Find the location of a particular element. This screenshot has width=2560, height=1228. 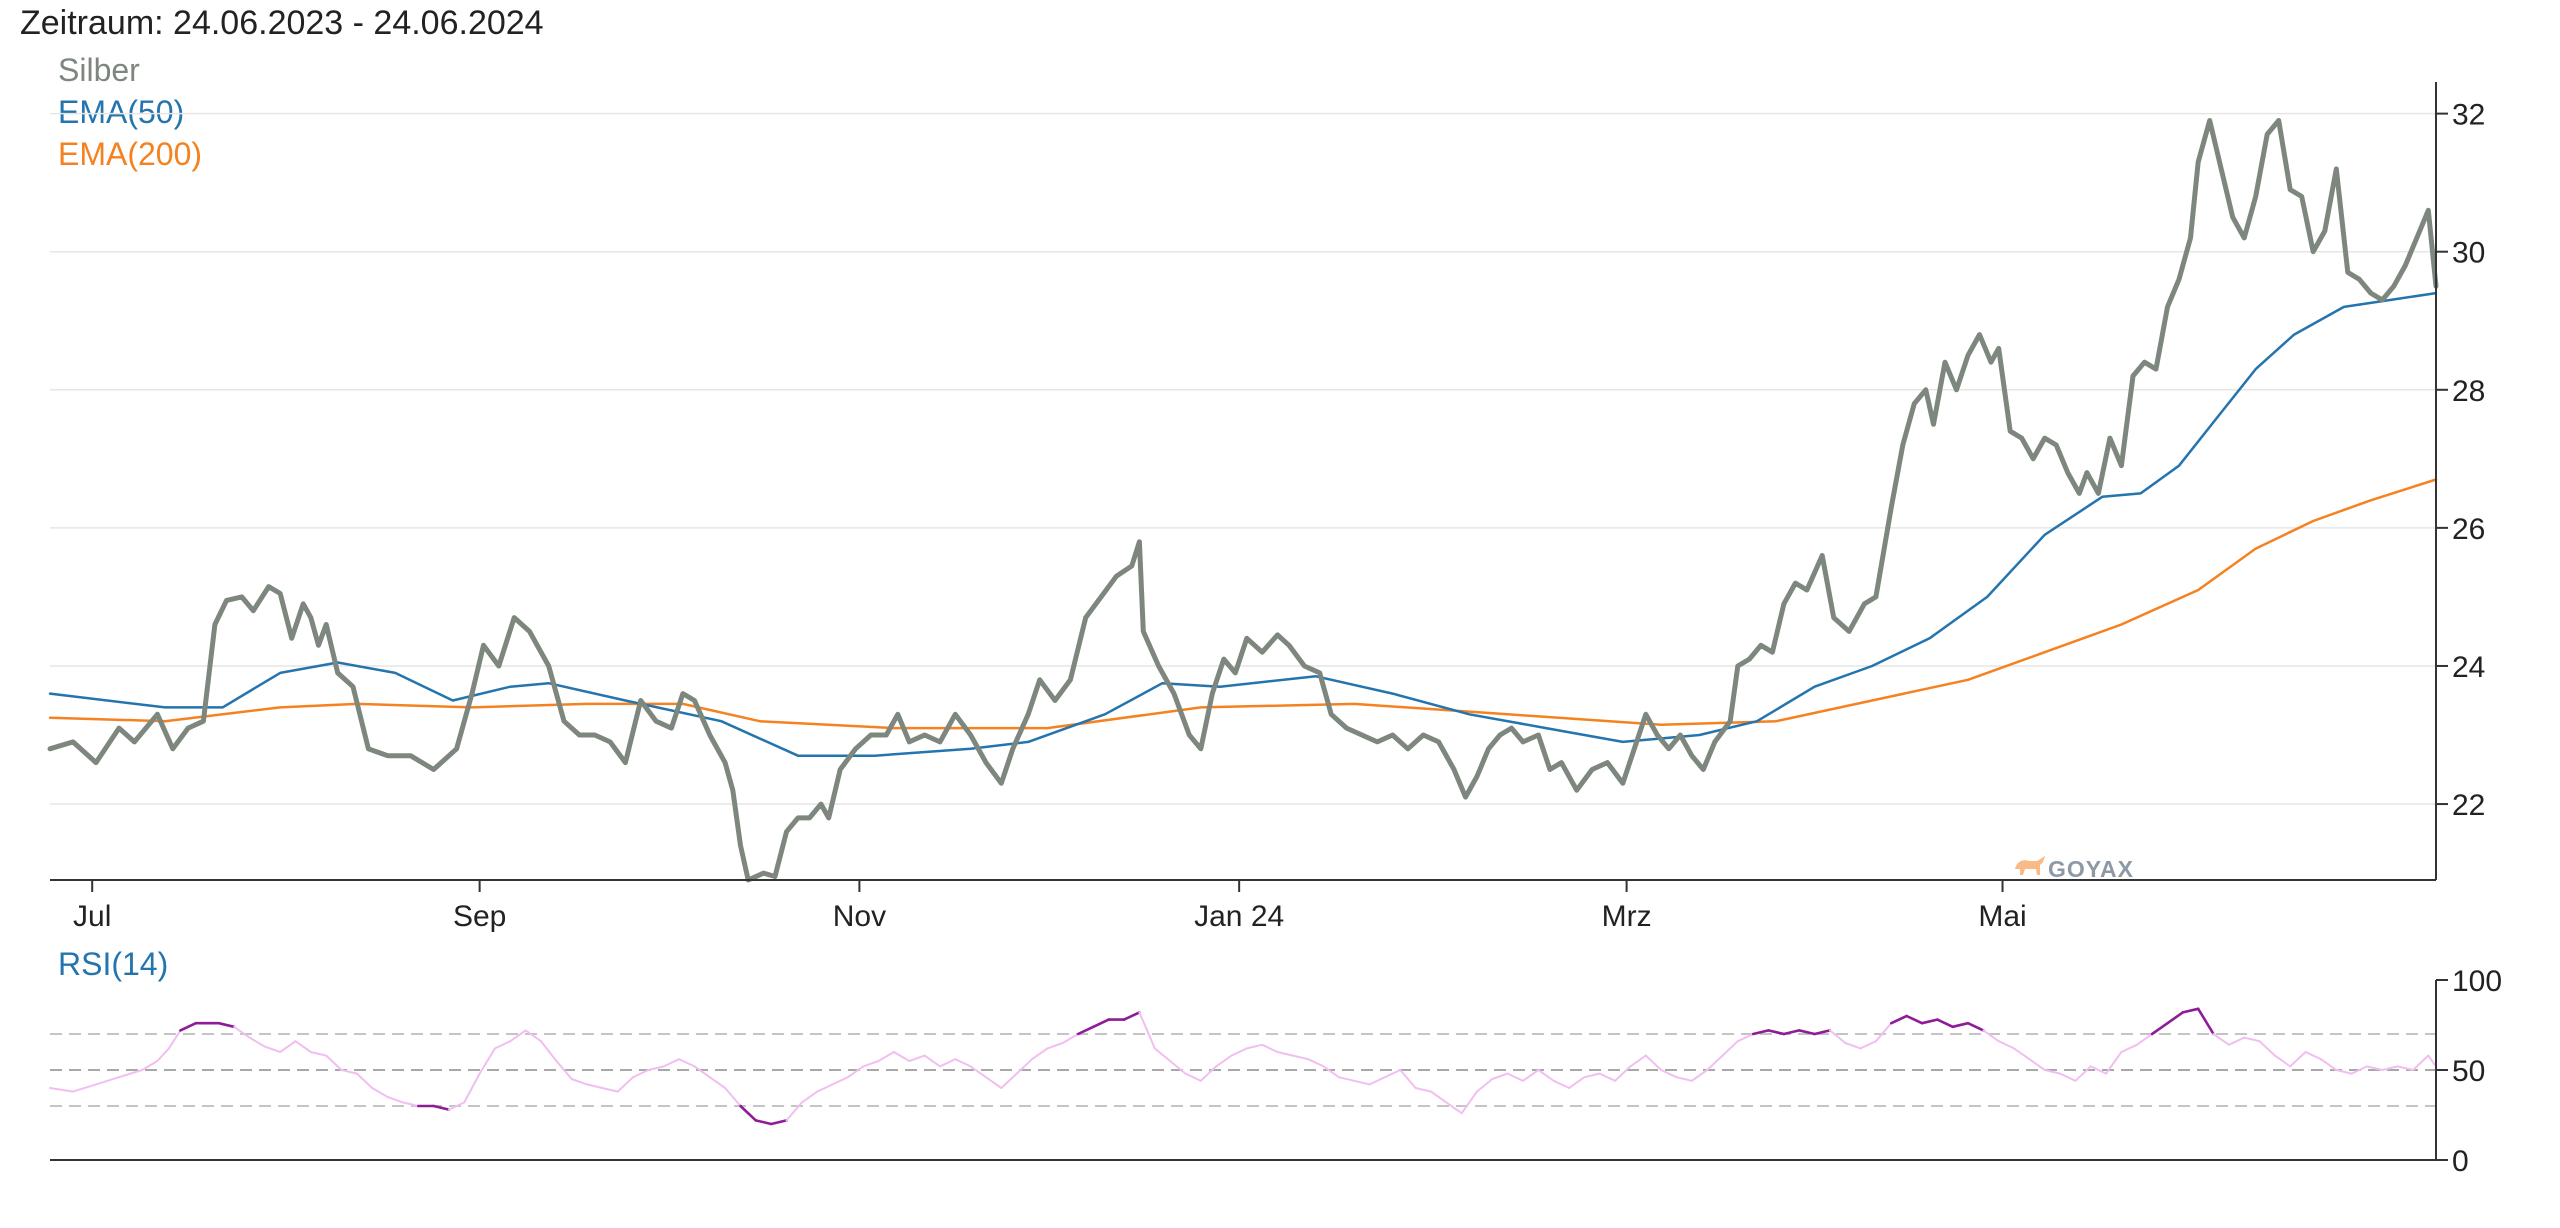

x-tick-label-1: Sep is located at coordinates (479, 916).